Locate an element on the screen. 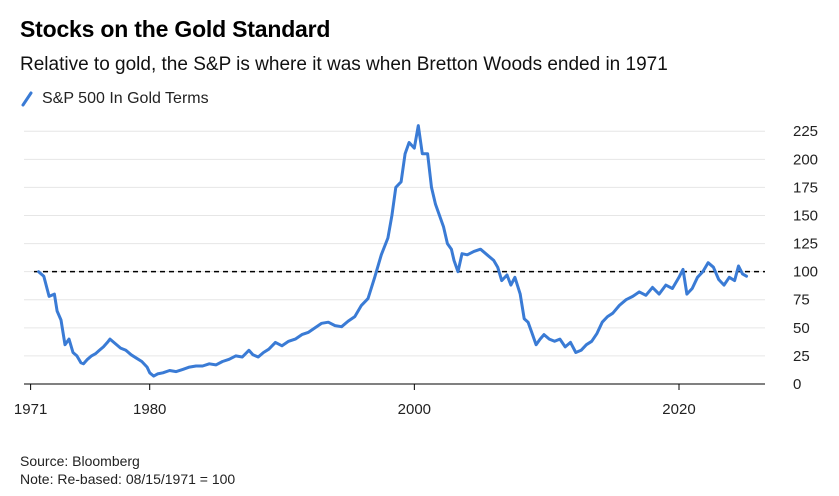  y-tick-label: 50 is located at coordinates (801, 328).